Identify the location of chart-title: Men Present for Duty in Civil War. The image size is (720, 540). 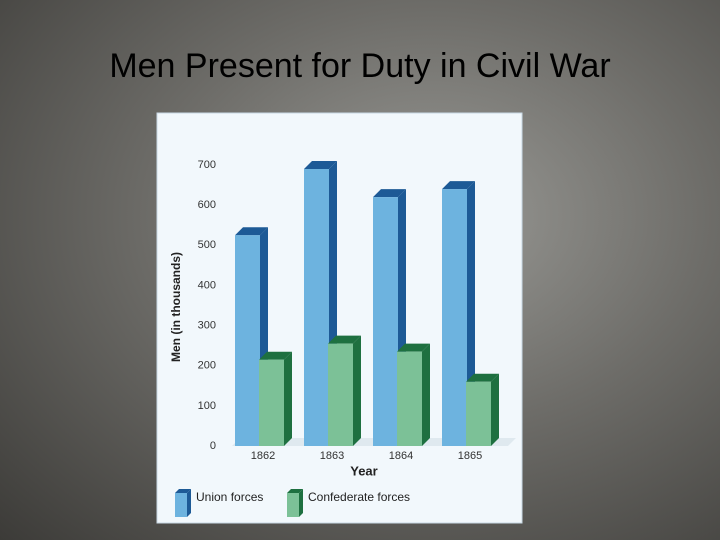
(359, 66).